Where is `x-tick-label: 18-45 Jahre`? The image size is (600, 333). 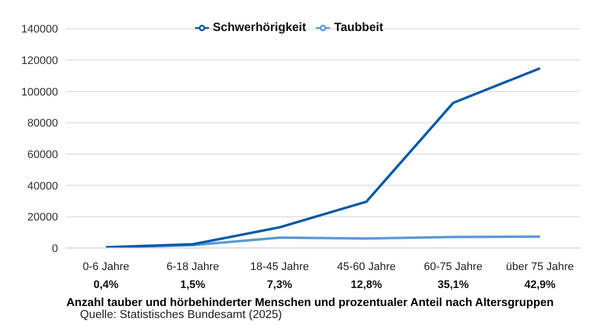
x-tick-label: 18-45 Jahre is located at coordinates (279, 267).